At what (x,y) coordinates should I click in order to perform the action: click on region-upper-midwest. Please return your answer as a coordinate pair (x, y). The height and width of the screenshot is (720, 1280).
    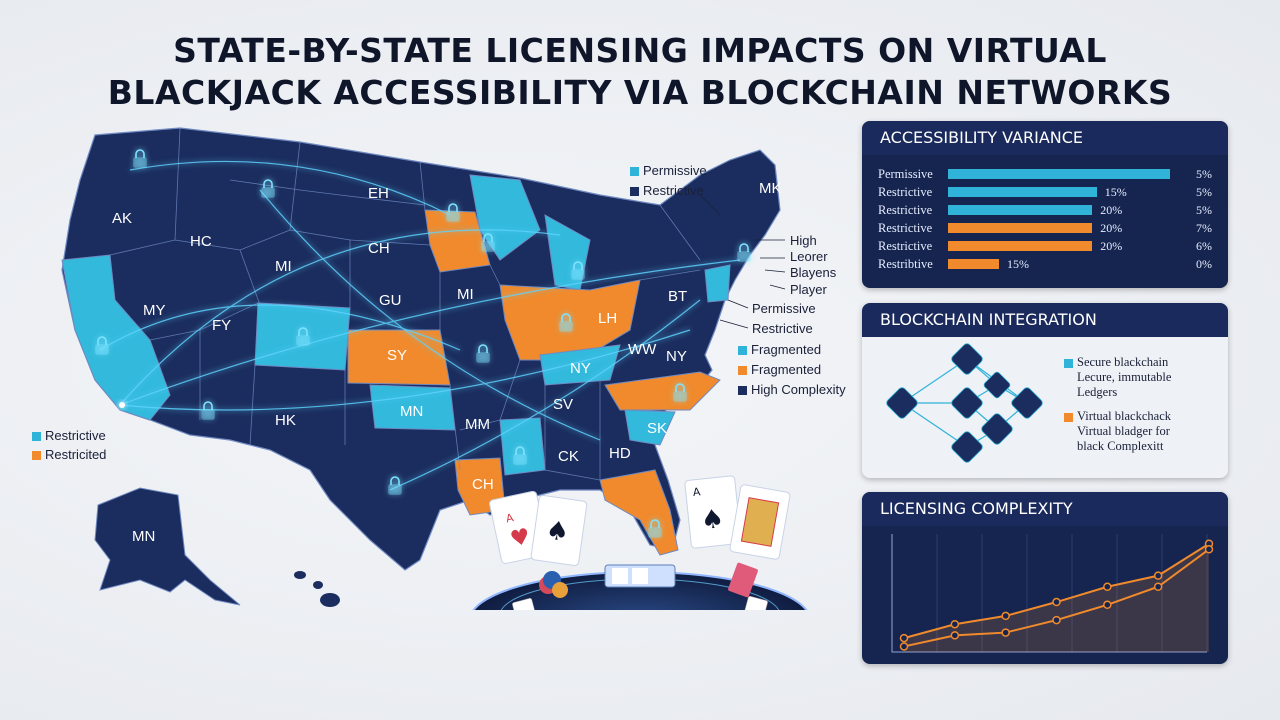
    Looking at the image, I should click on (457, 241).